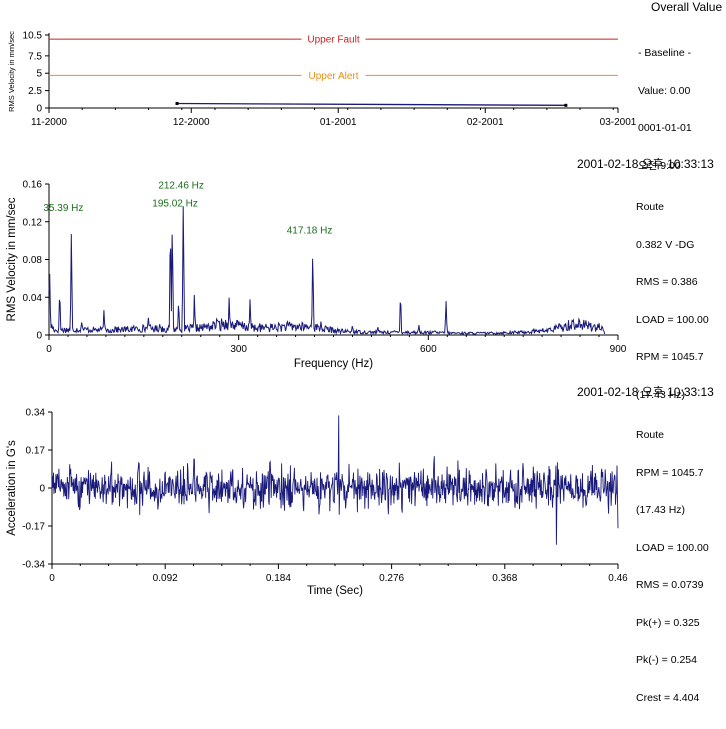 The width and height of the screenshot is (726, 729). I want to click on waveform-y-tick-label: 0.34, so click(36, 413).